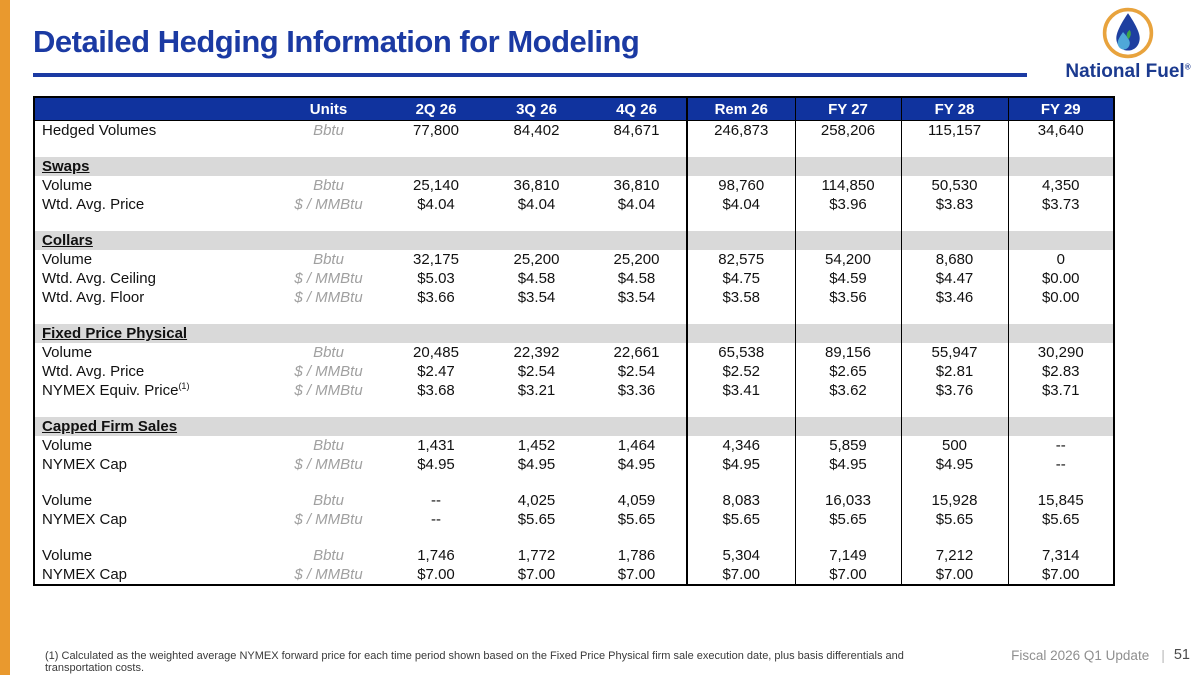 The image size is (1200, 675). I want to click on cell-value: $2.83, so click(1060, 371).